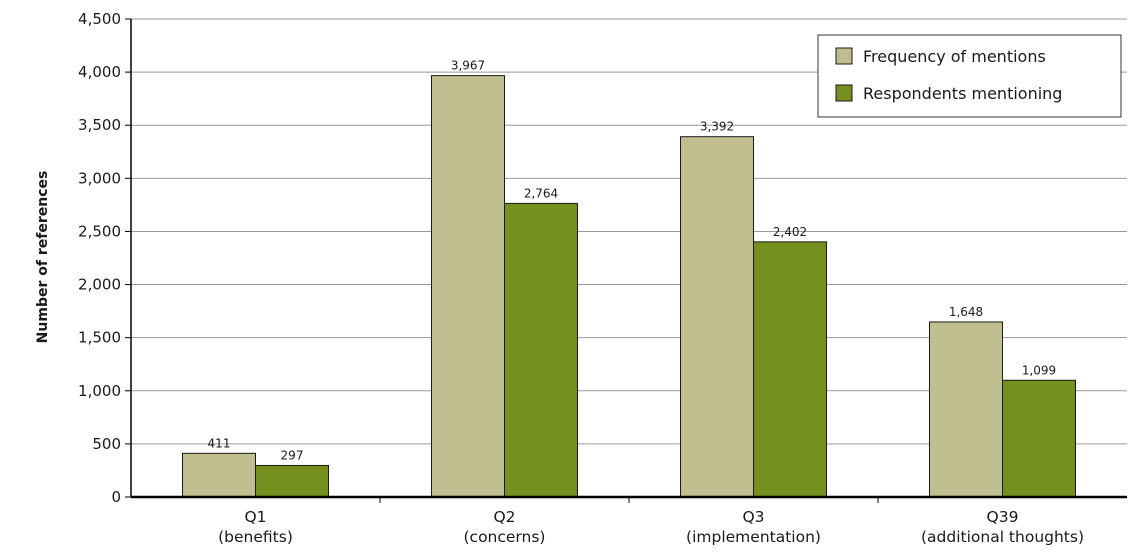 Image resolution: width=1145 pixels, height=556 pixels. I want to click on y-tick-label: 1,000, so click(99, 391).